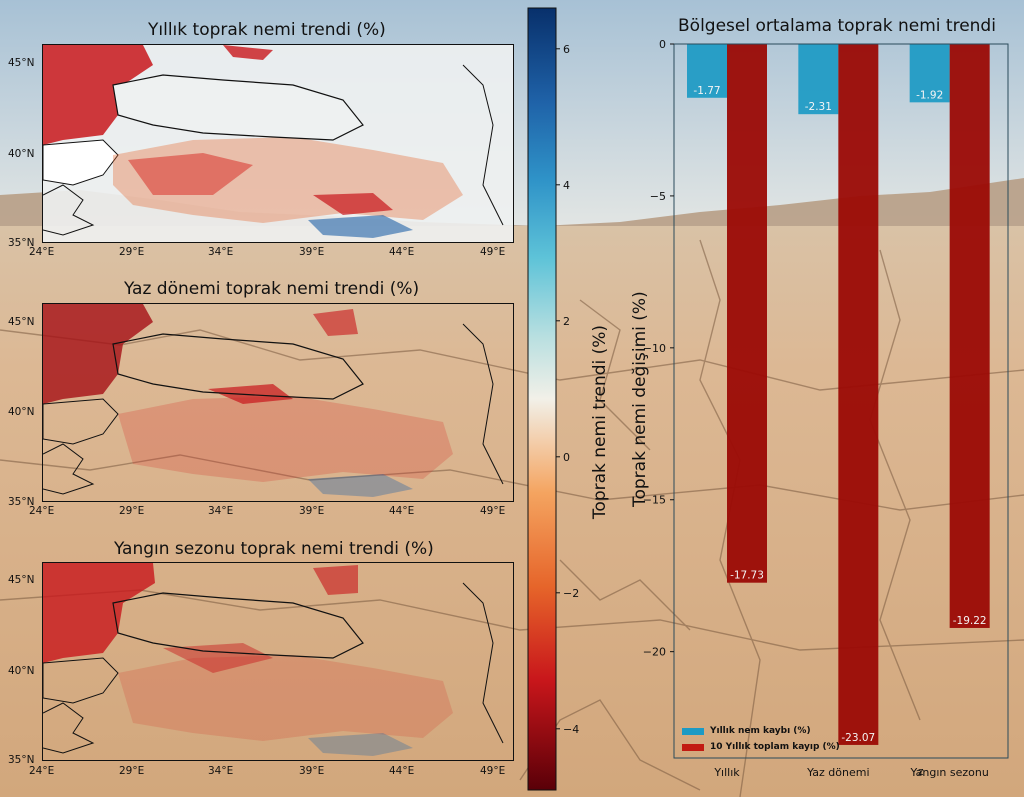 This screenshot has width=1024, height=797. Describe the element at coordinates (654, 652) in the screenshot. I see `y-tick-label: −20` at that location.